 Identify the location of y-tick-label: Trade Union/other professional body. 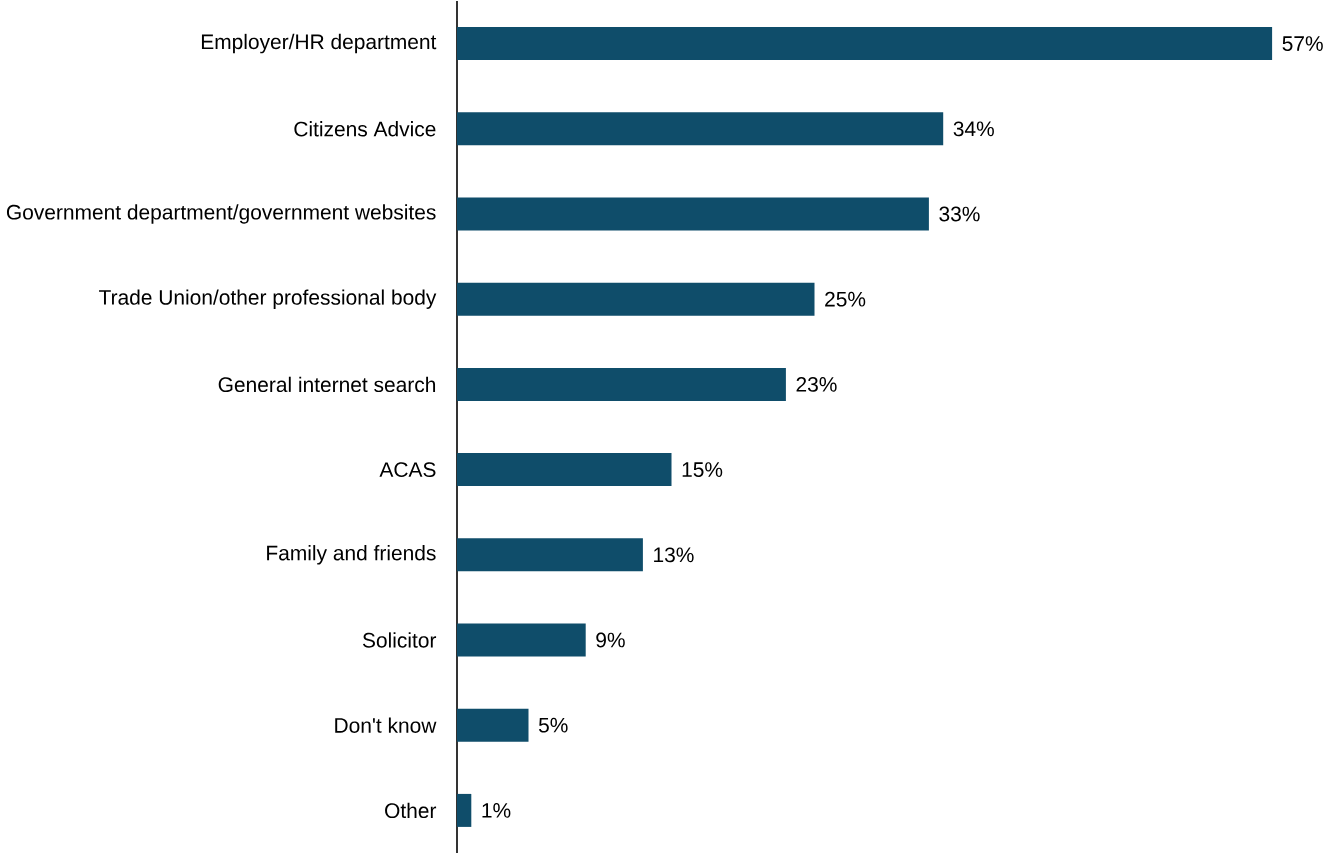
(268, 299).